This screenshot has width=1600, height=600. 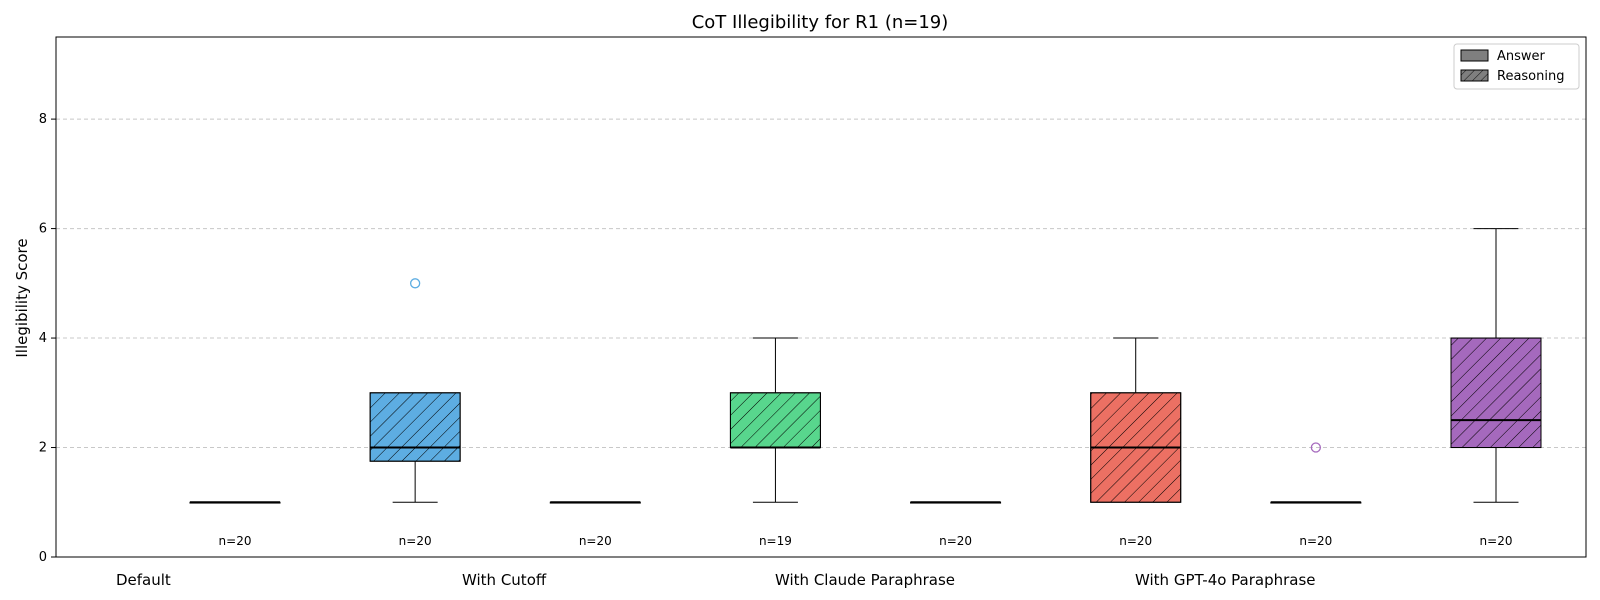 What do you see at coordinates (1315, 541) in the screenshot?
I see `n-label-7: n=20` at bounding box center [1315, 541].